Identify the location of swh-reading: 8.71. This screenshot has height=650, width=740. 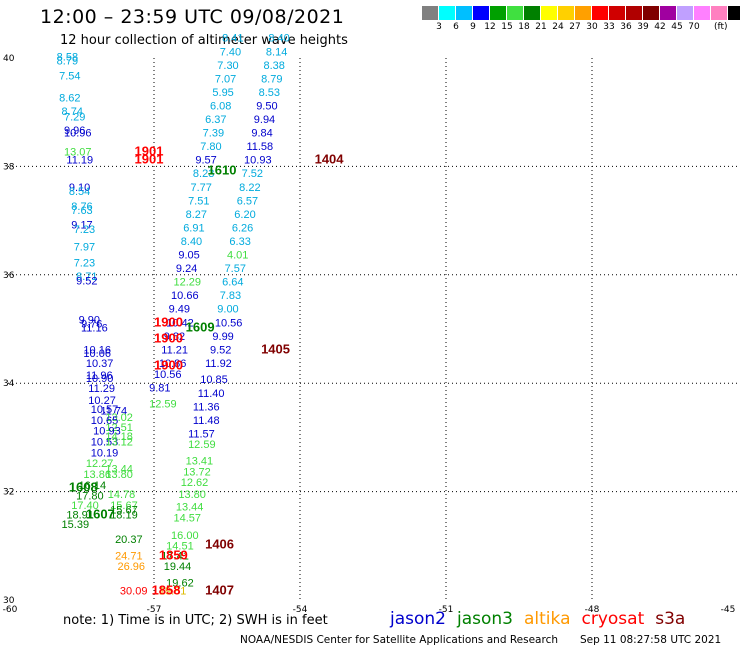
(86, 277).